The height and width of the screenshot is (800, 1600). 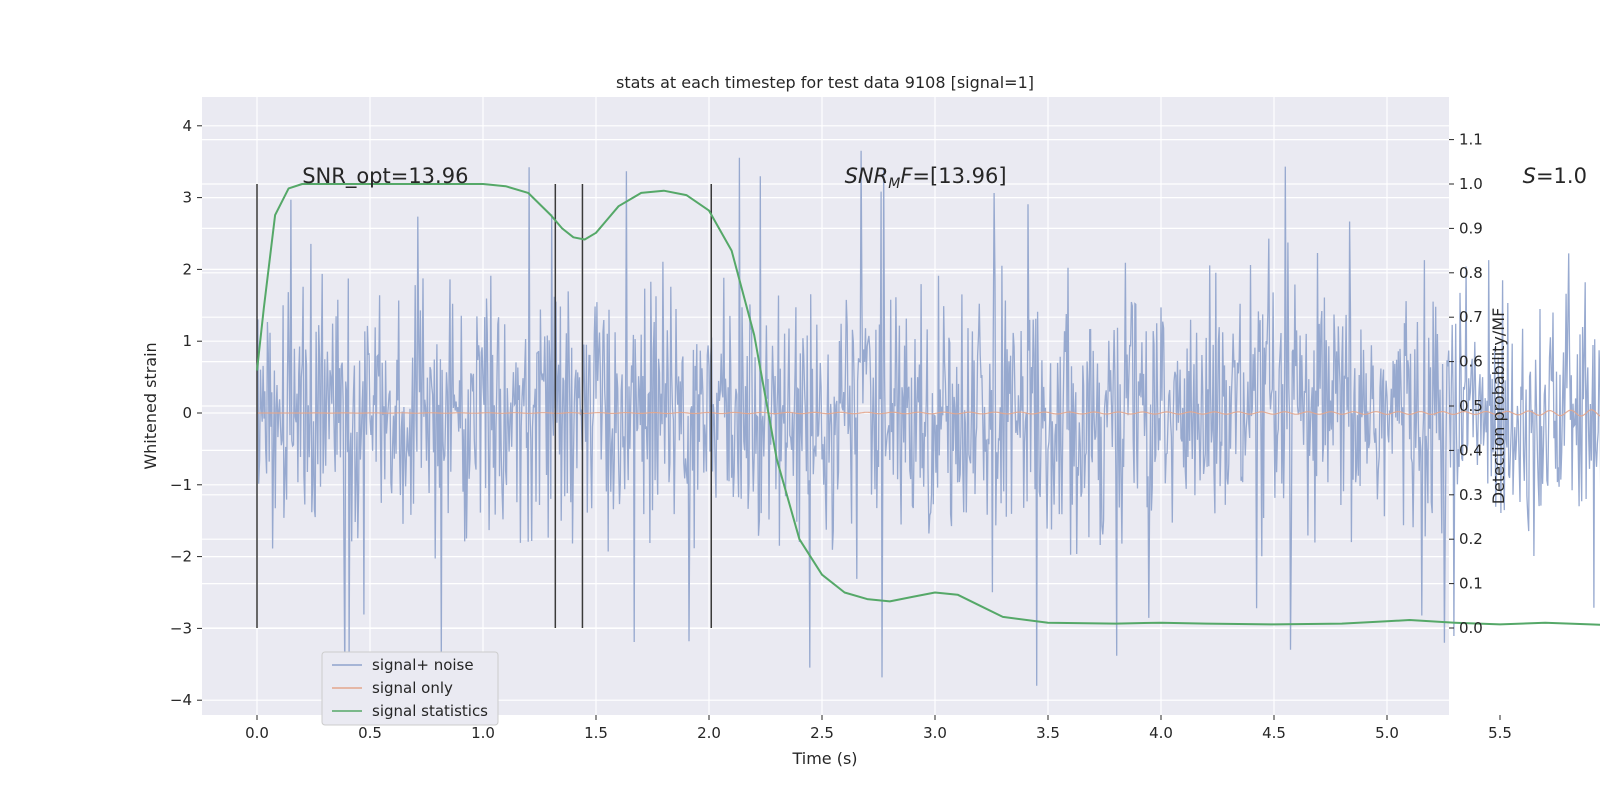 What do you see at coordinates (181, 485) in the screenshot?
I see `left-y-tick-label: −1` at bounding box center [181, 485].